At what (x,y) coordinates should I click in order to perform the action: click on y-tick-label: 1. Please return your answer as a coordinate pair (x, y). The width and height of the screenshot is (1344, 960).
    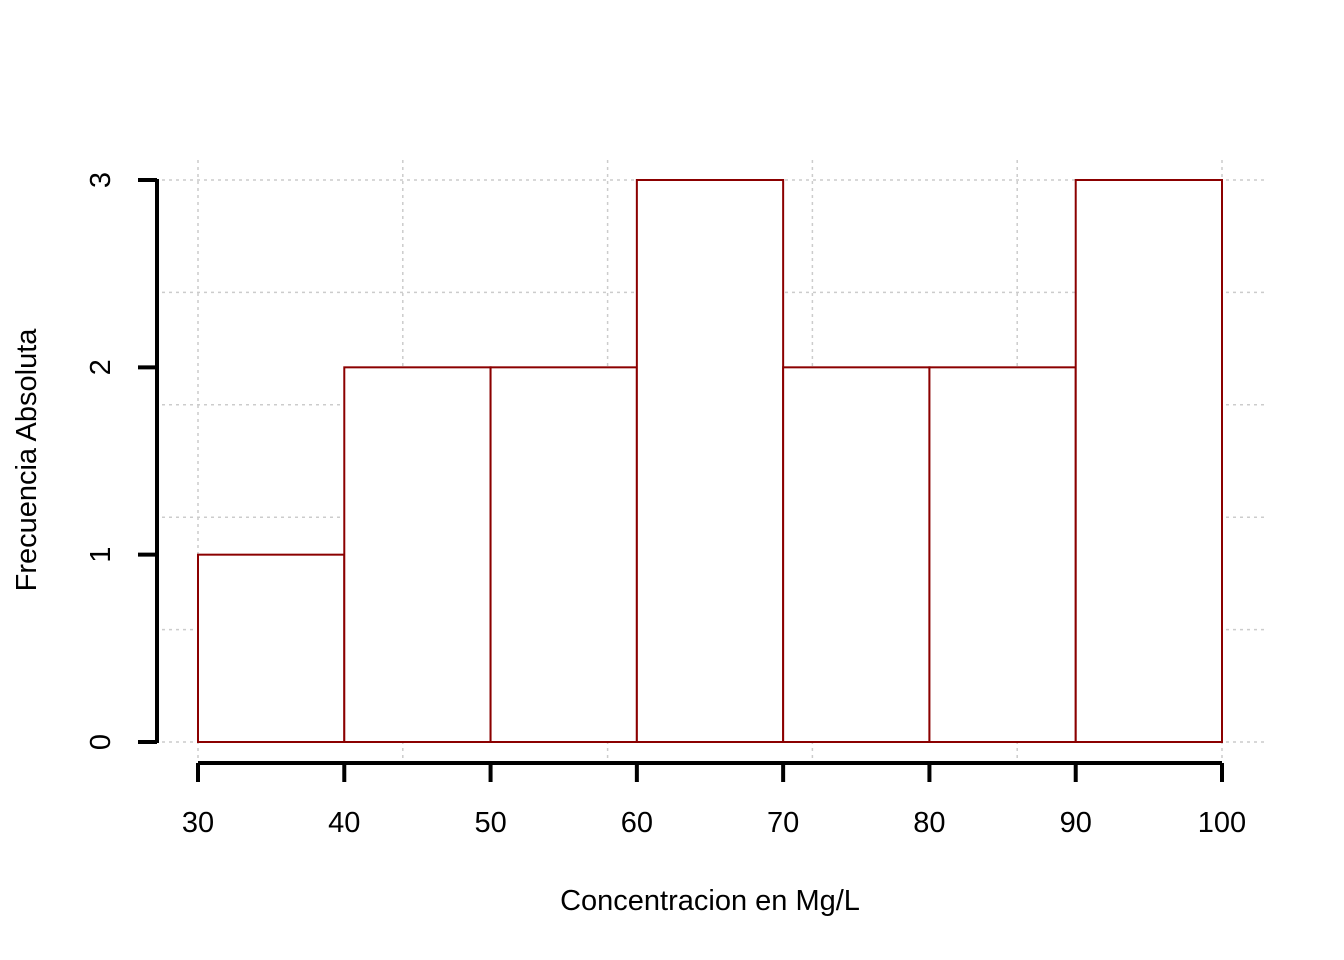
    Looking at the image, I should click on (101, 555).